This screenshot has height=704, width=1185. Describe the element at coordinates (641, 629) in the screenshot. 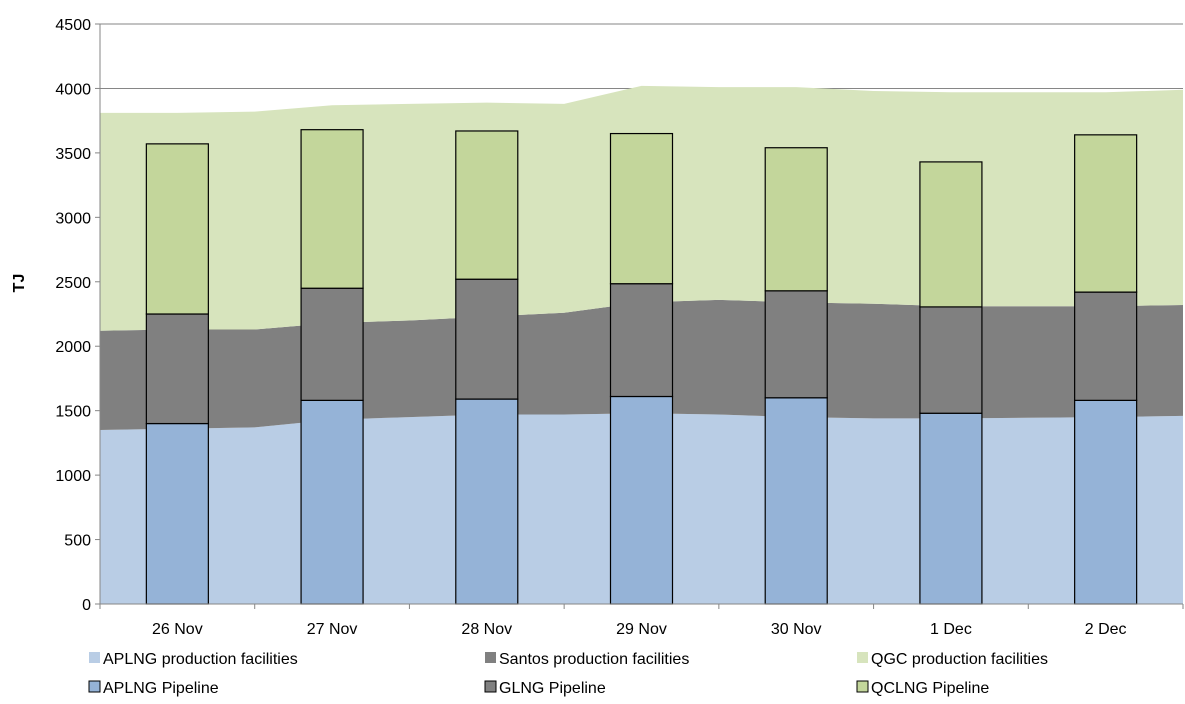

I see `x-tick-label: 29 Nov` at that location.